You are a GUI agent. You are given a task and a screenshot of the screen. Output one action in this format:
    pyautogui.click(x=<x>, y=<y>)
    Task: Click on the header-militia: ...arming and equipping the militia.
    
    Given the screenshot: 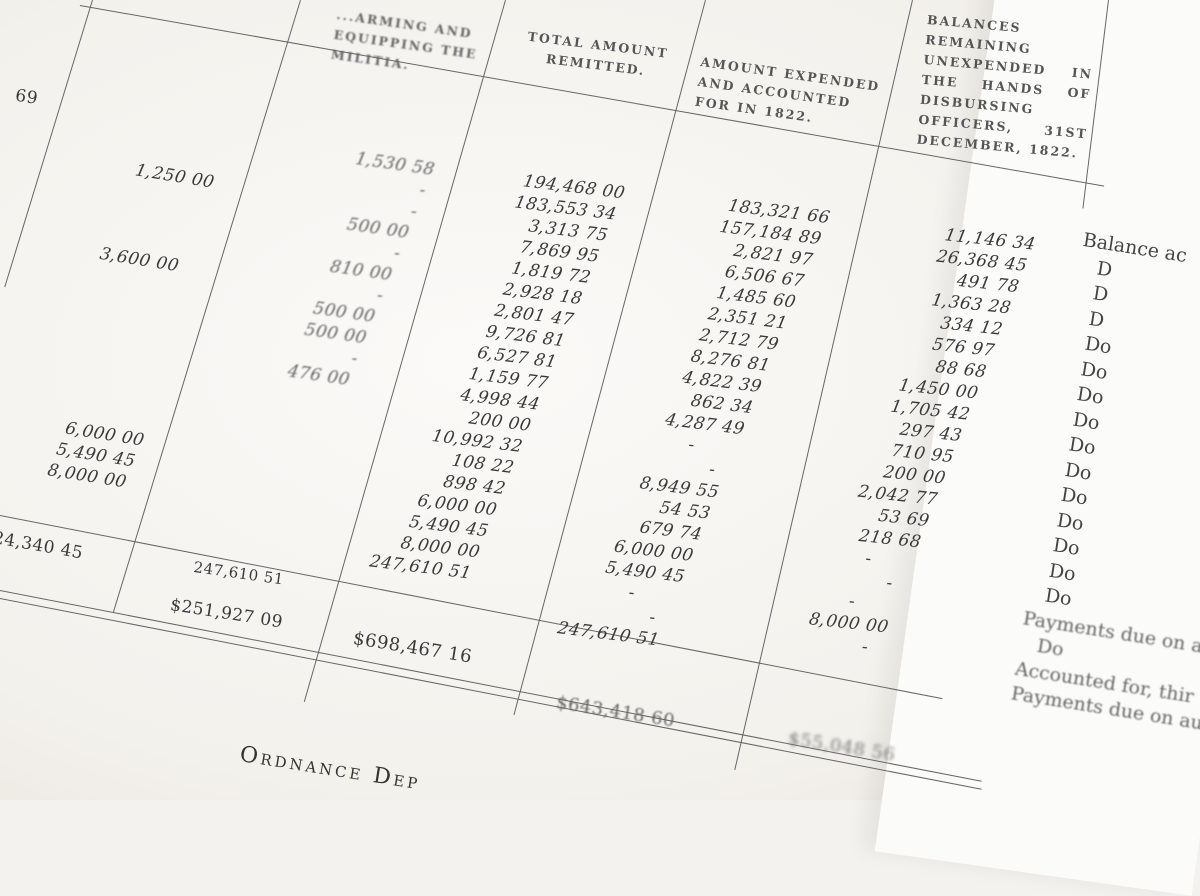 What is the action you would take?
    pyautogui.click(x=404, y=39)
    